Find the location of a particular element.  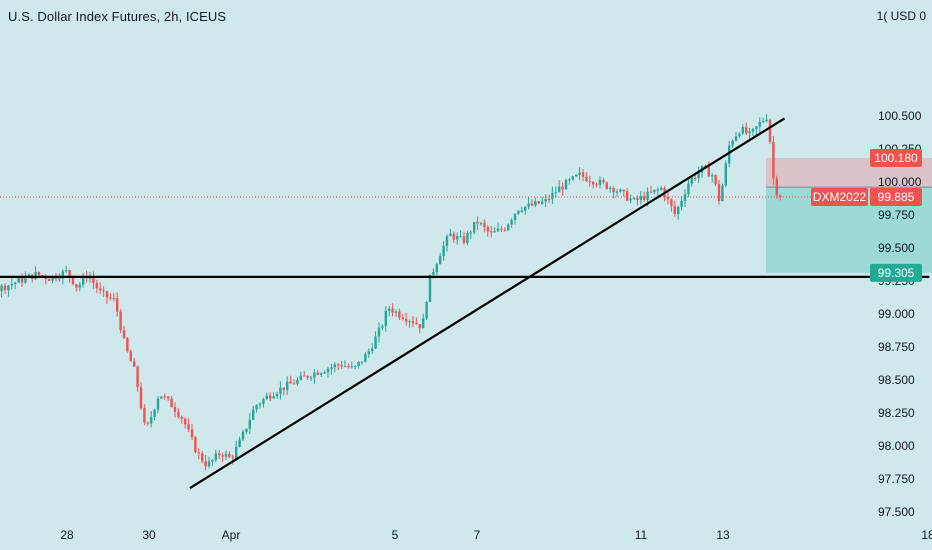

y-tick-label: 99.500 is located at coordinates (896, 248).